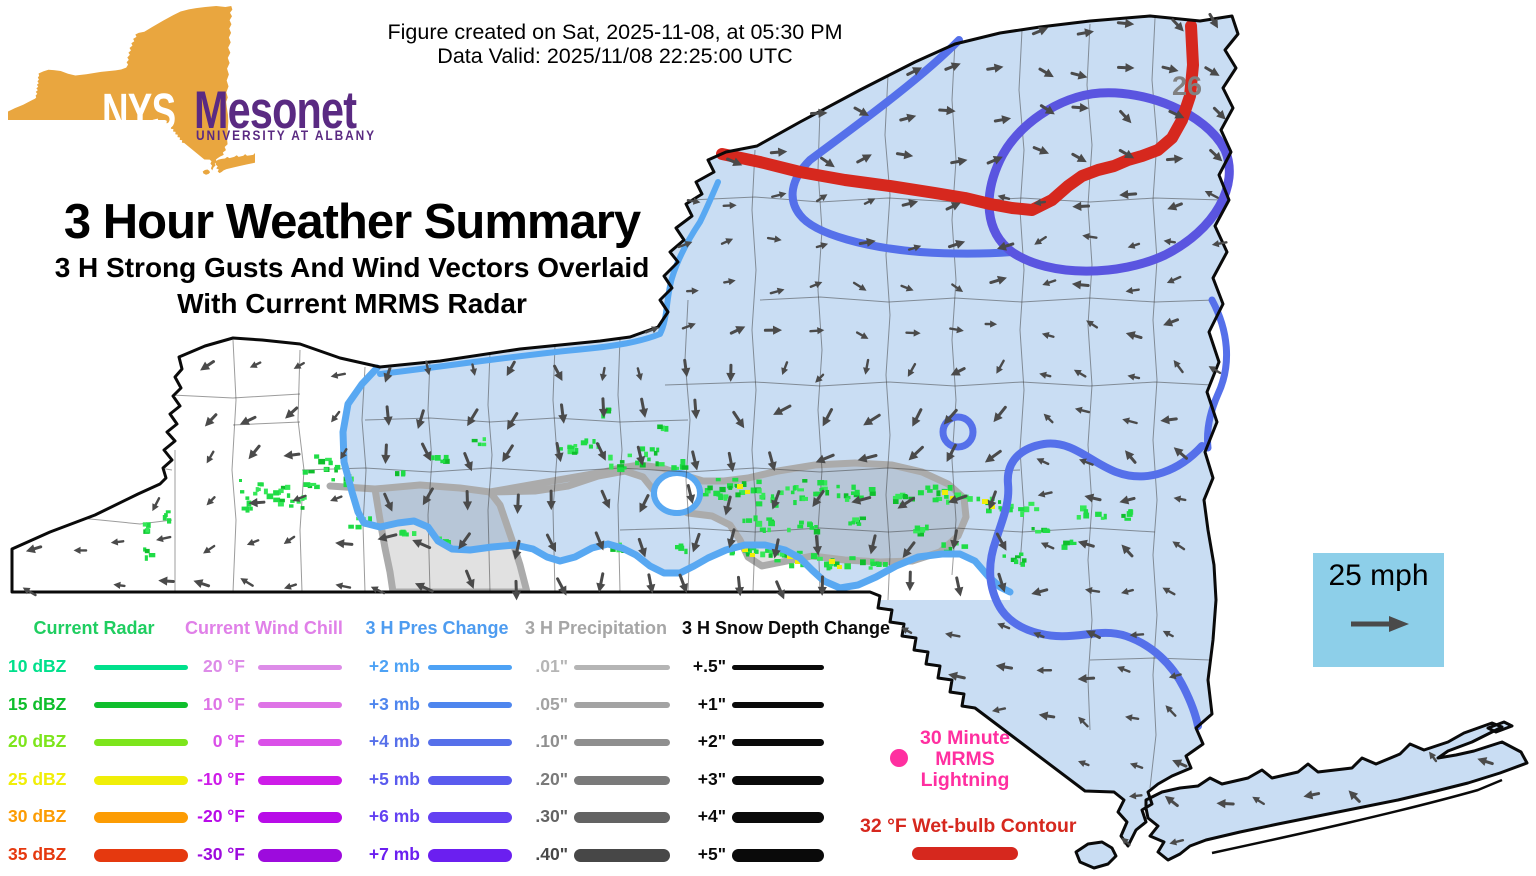 The height and width of the screenshot is (876, 1536). Describe the element at coordinates (223, 666) in the screenshot. I see `legend-label: 20 °F` at that location.